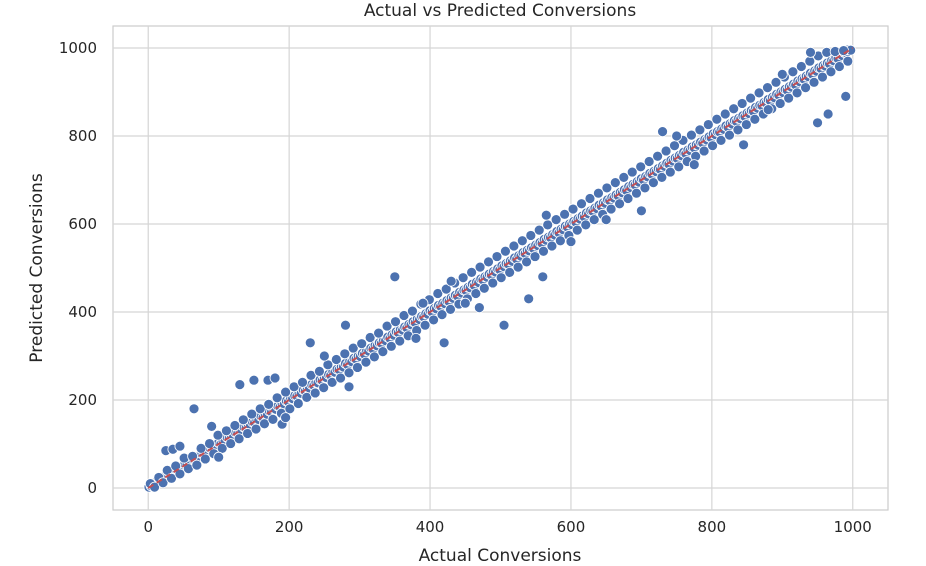 The image size is (926, 566). I want to click on x-tick-label: 400, so click(430, 527).